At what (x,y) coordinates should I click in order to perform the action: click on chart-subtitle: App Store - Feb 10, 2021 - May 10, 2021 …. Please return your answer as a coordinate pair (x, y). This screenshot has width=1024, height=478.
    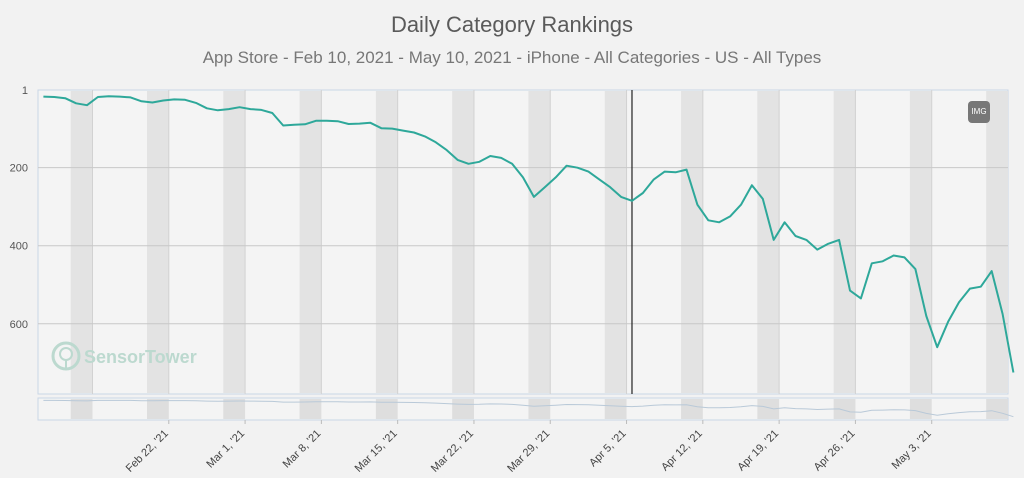
    Looking at the image, I should click on (512, 57).